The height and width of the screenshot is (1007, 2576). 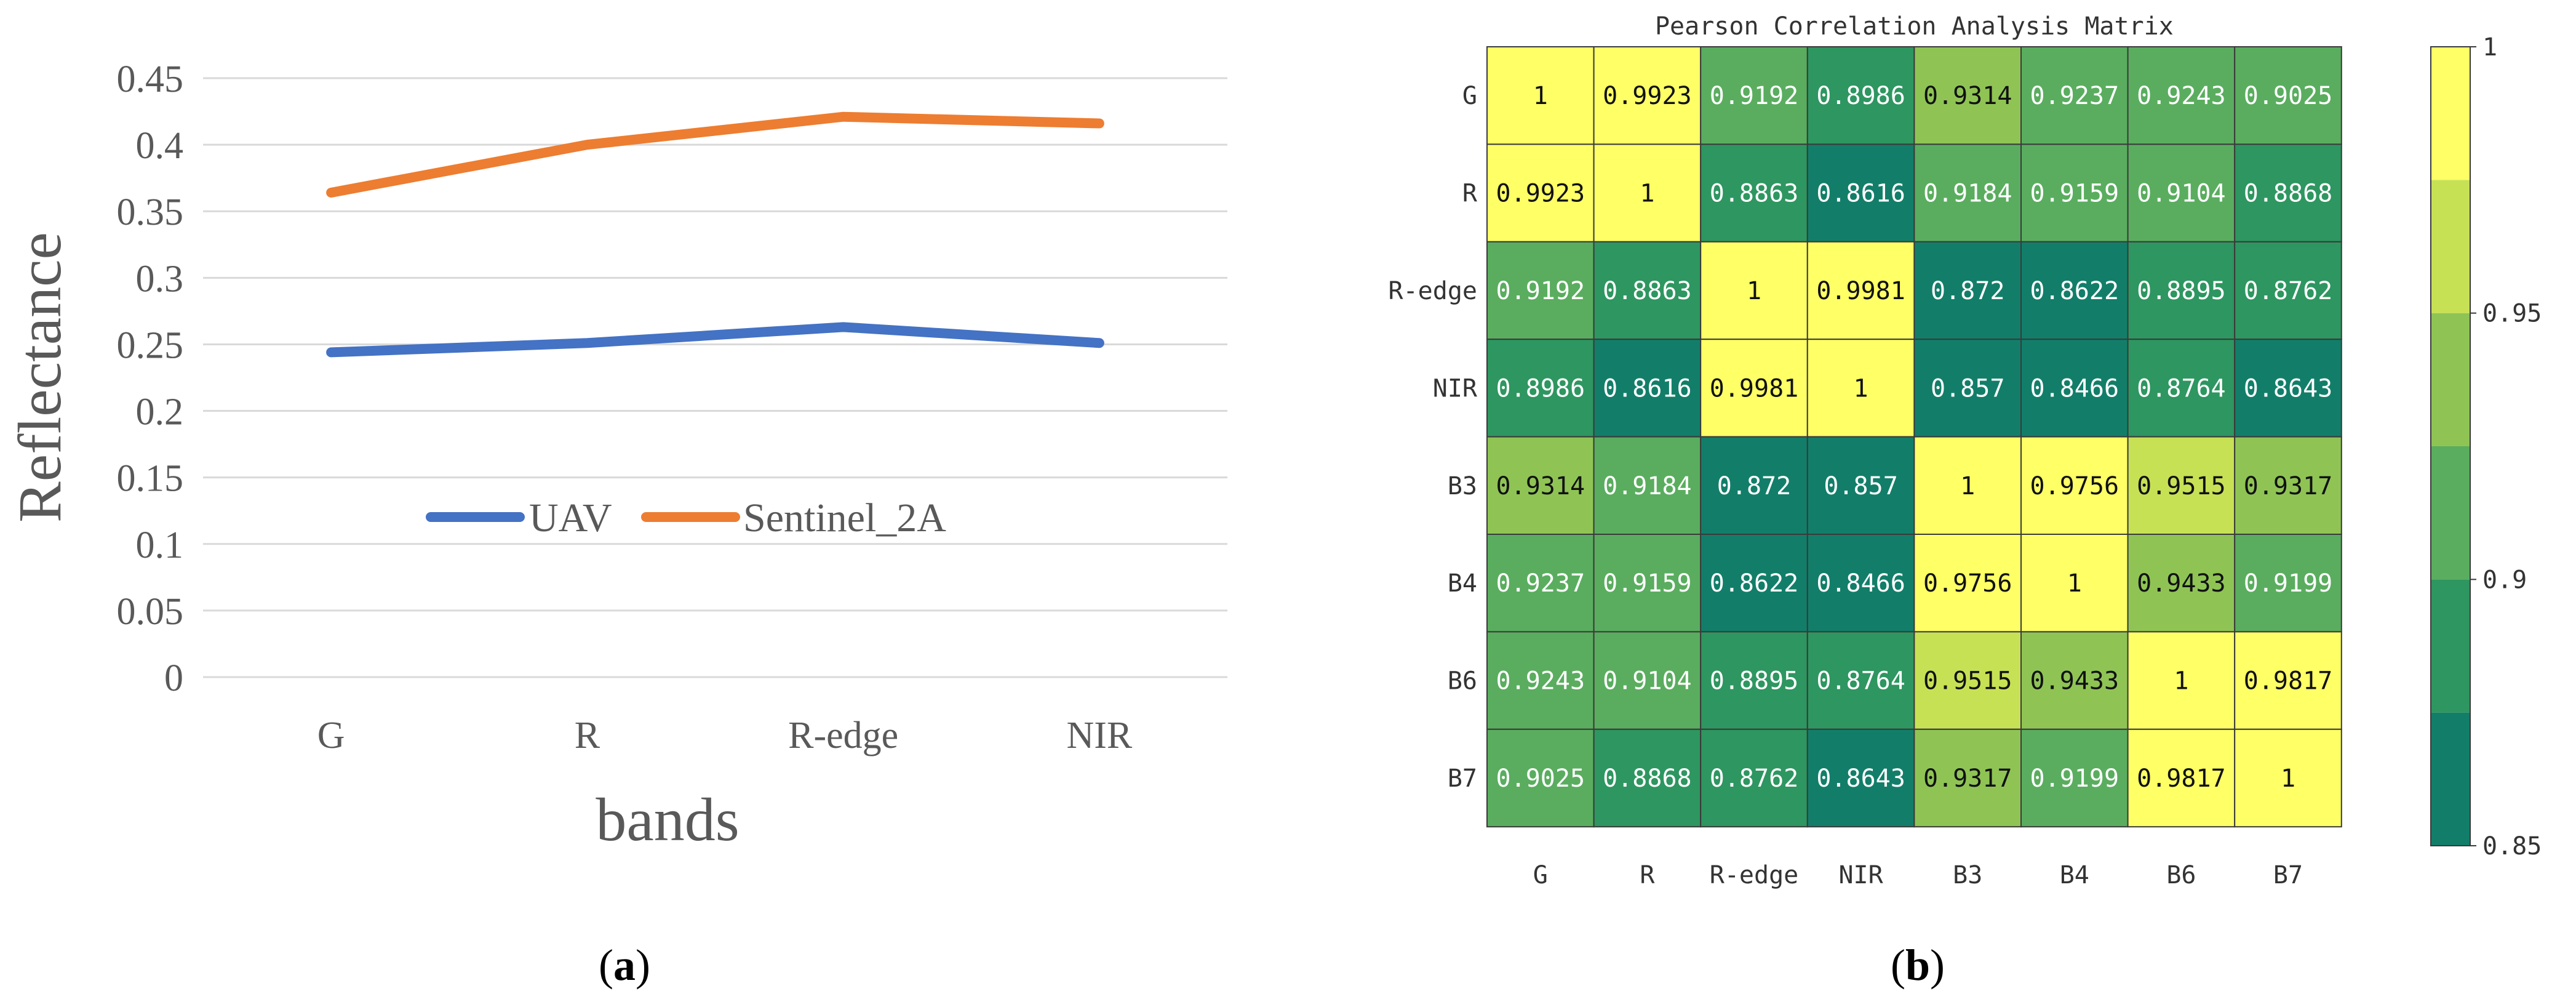 I want to click on panel-a-caption: (a), so click(x=624, y=966).